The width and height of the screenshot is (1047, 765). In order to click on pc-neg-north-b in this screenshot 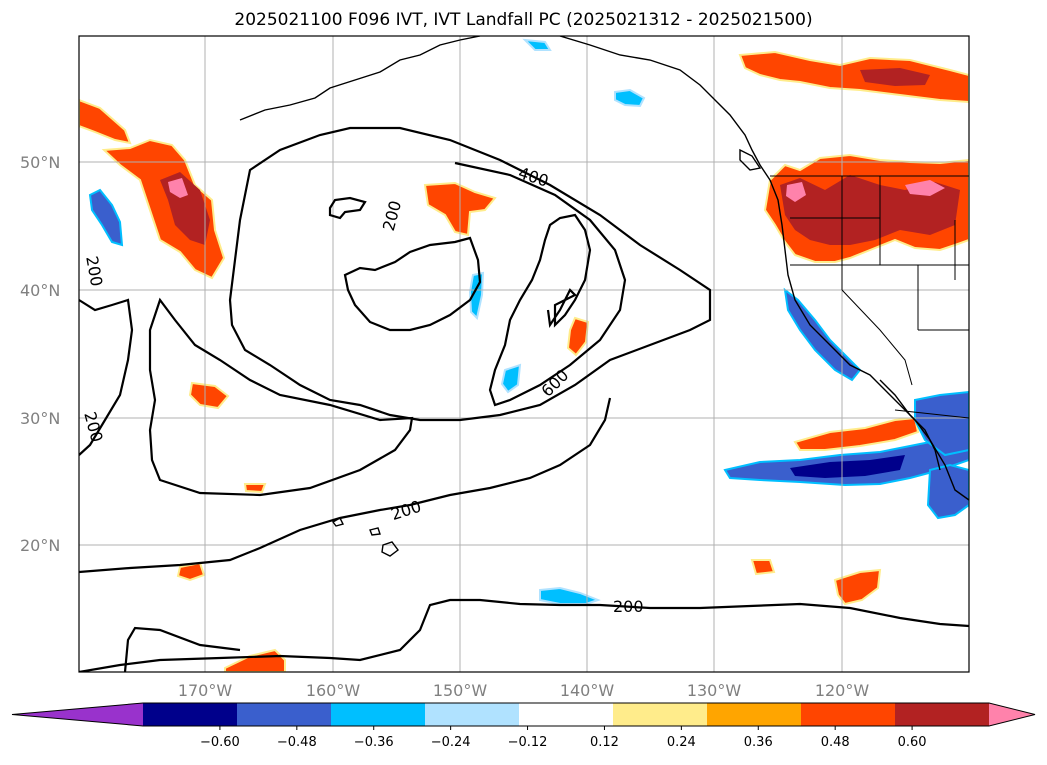, I will do `click(537, 44)`.